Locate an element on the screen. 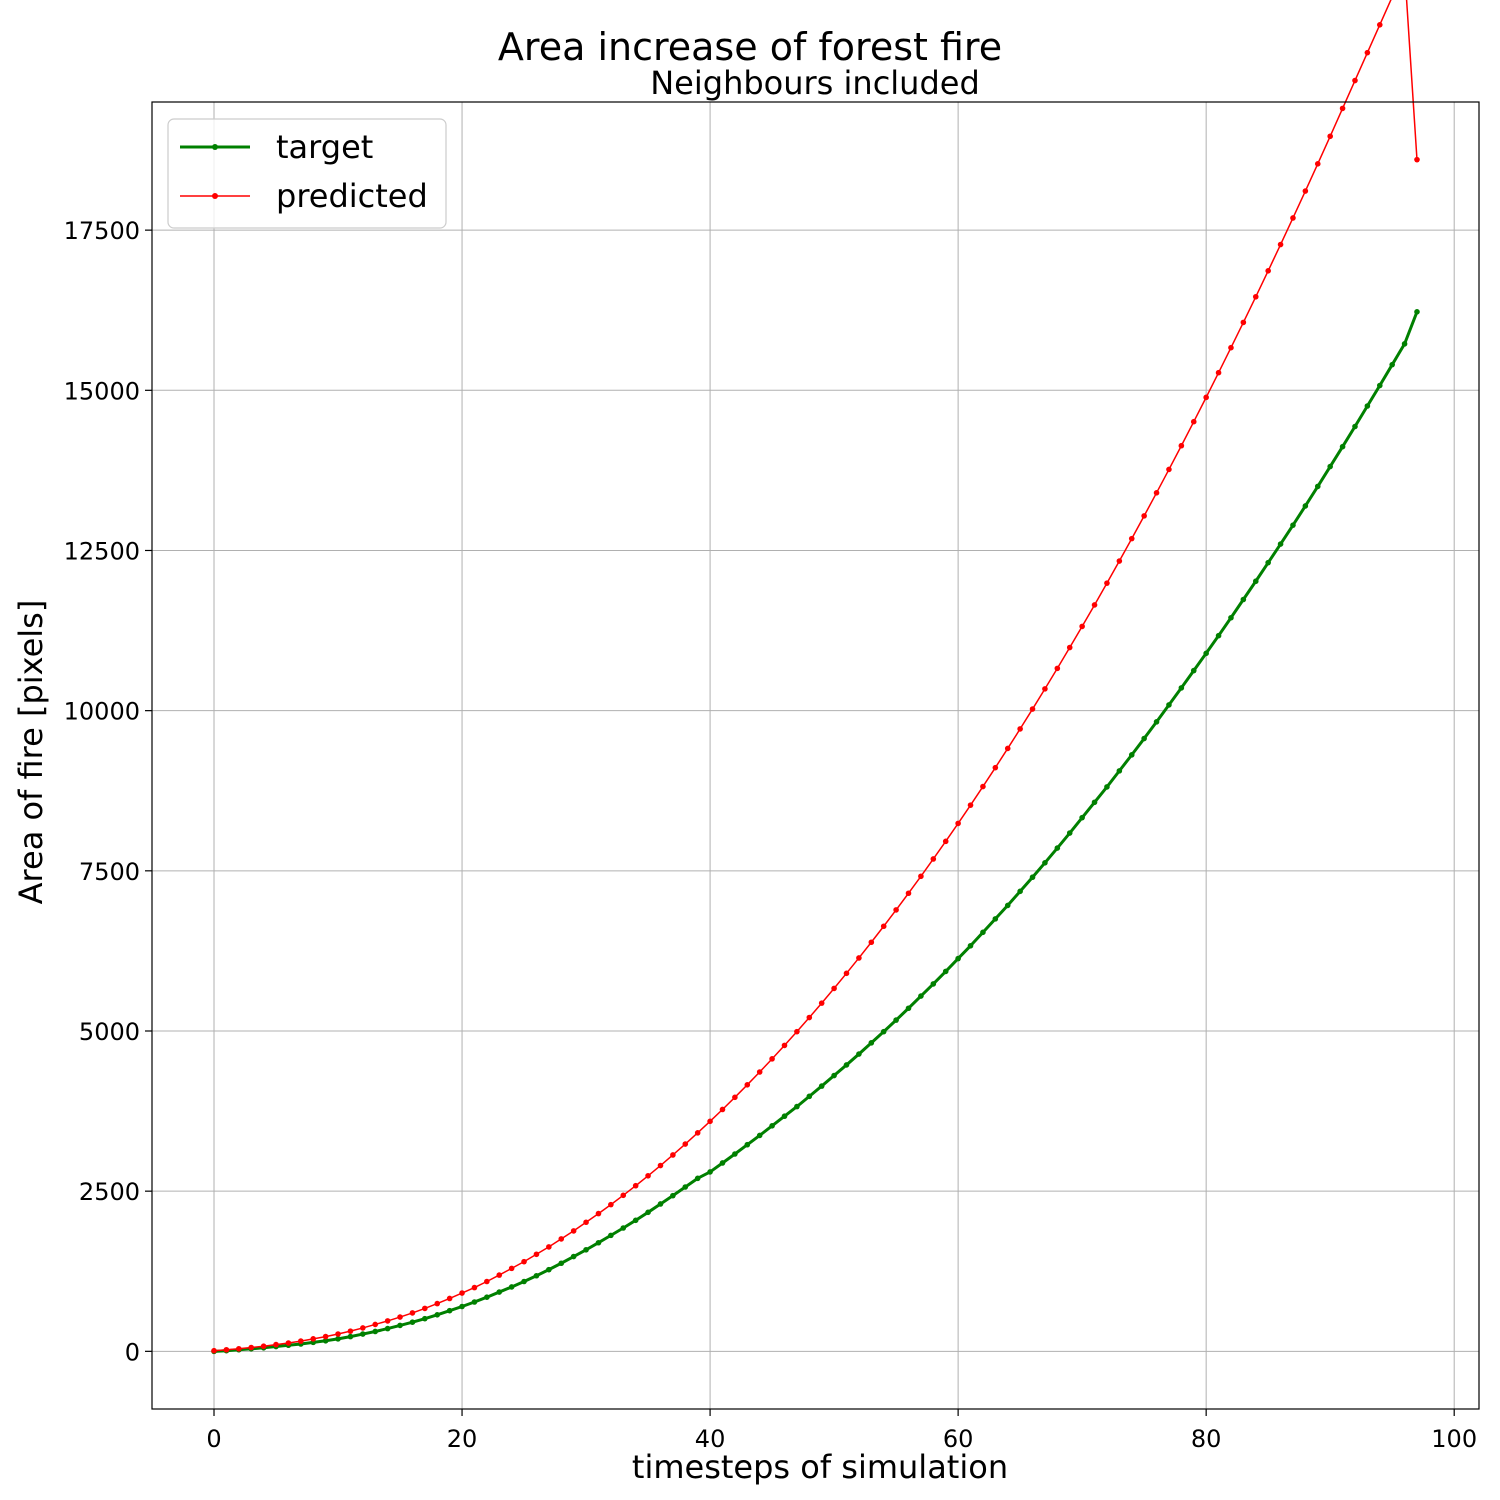 This screenshot has height=1500, width=1500. legend-marker-target is located at coordinates (215, 147).